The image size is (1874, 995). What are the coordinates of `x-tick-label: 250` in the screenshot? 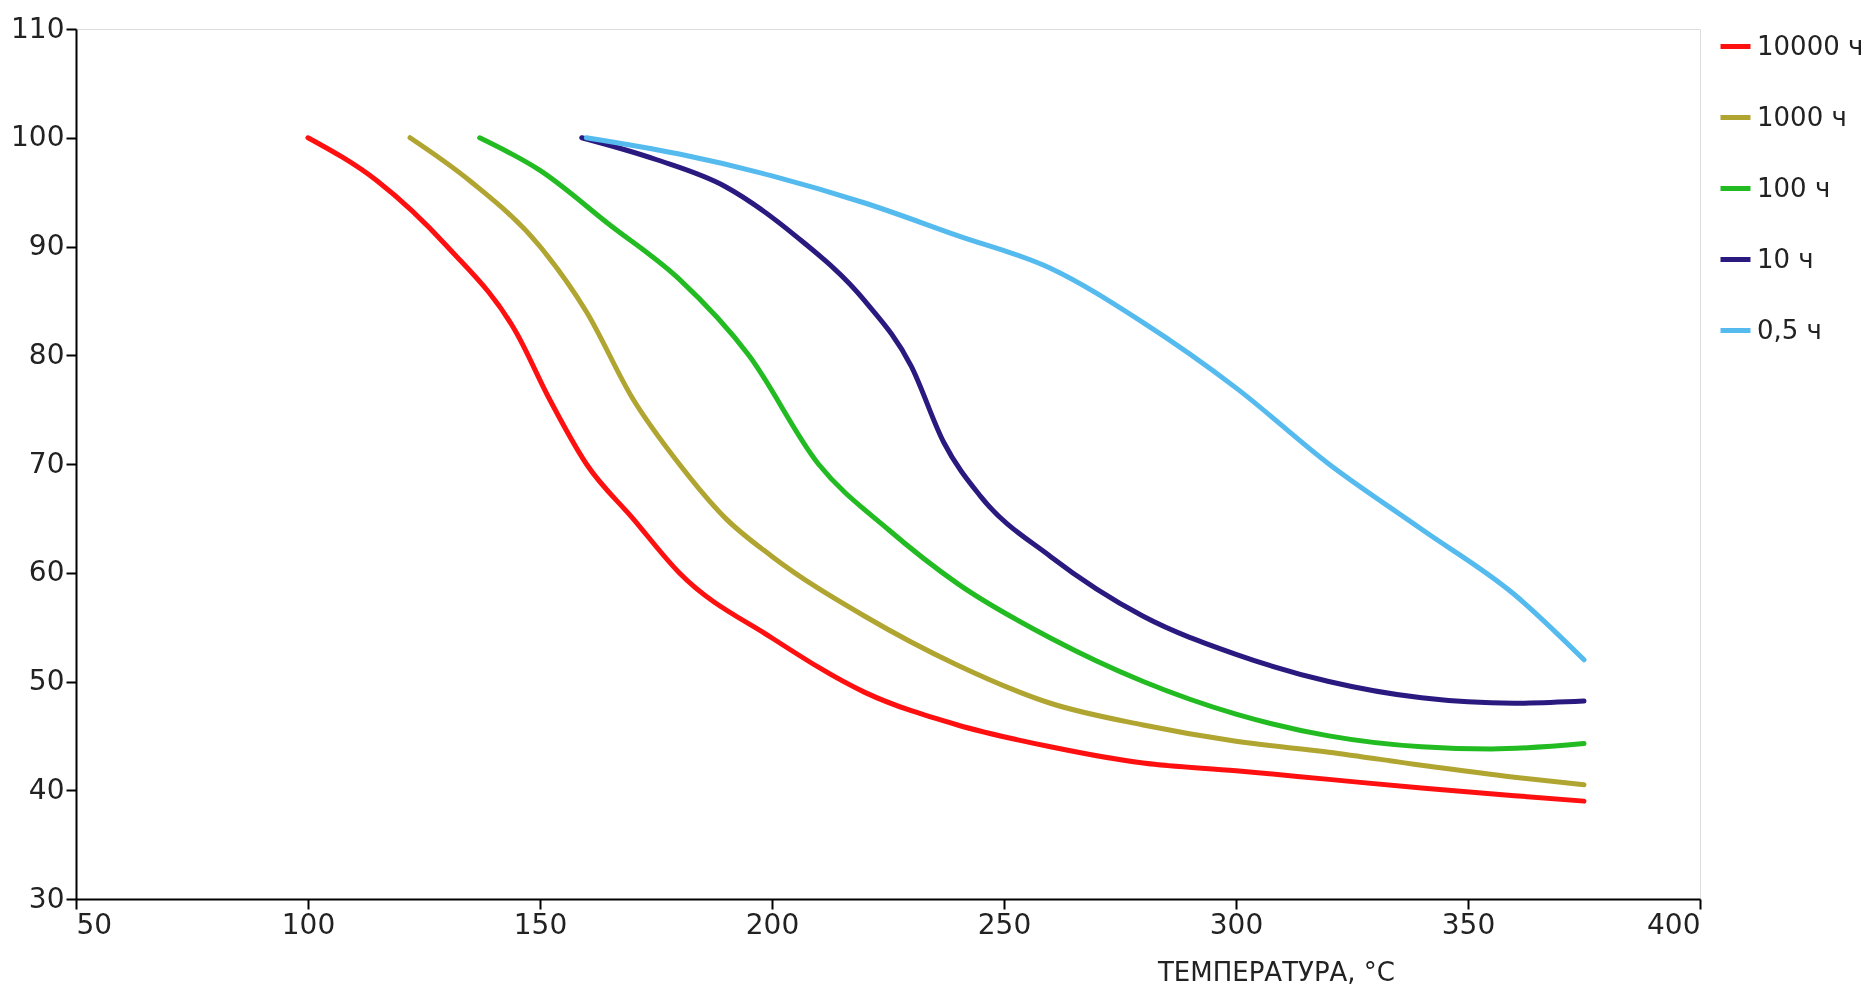 It's located at (1004, 924).